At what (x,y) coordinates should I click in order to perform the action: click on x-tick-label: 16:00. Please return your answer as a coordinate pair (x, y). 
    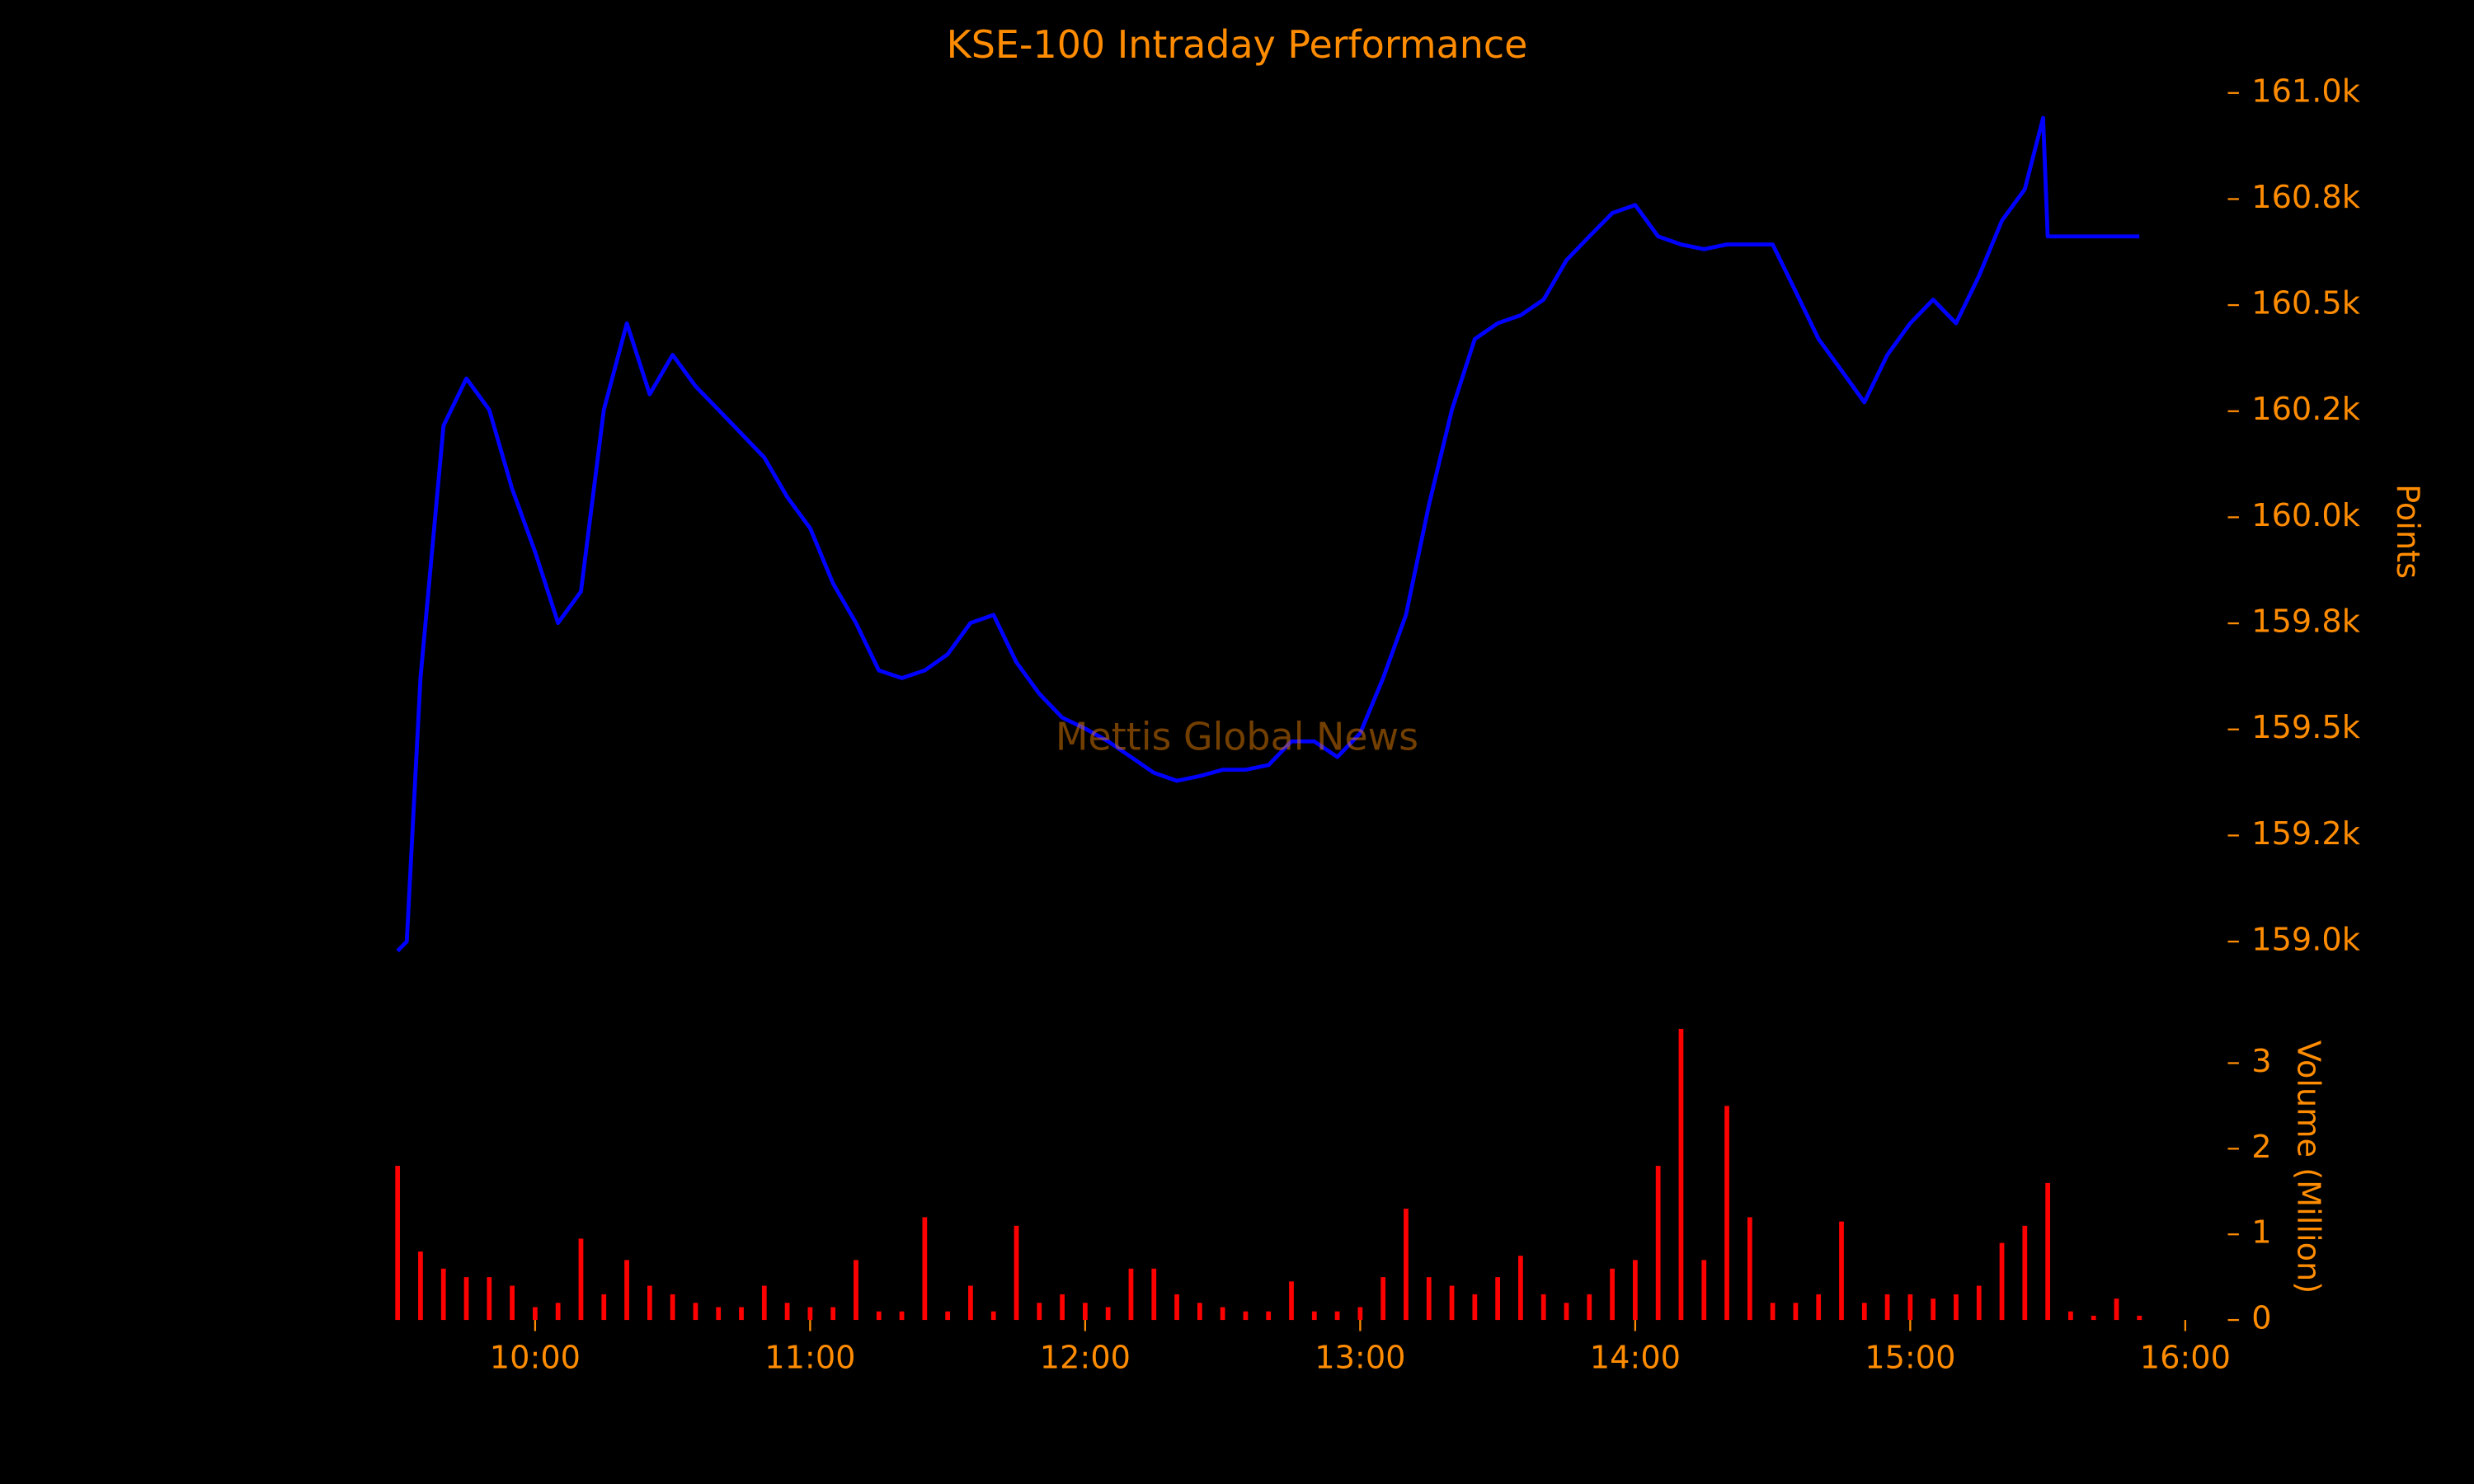
    Looking at the image, I should click on (2185, 1357).